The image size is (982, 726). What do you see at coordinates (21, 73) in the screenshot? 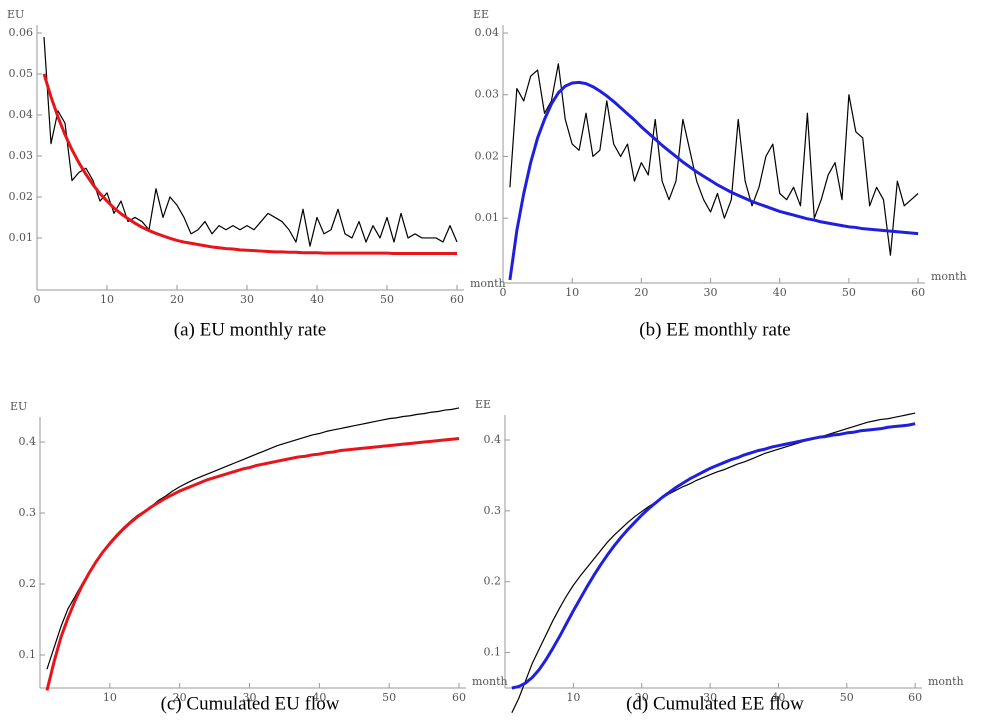
I see `y-tick-label: 0.05` at bounding box center [21, 73].